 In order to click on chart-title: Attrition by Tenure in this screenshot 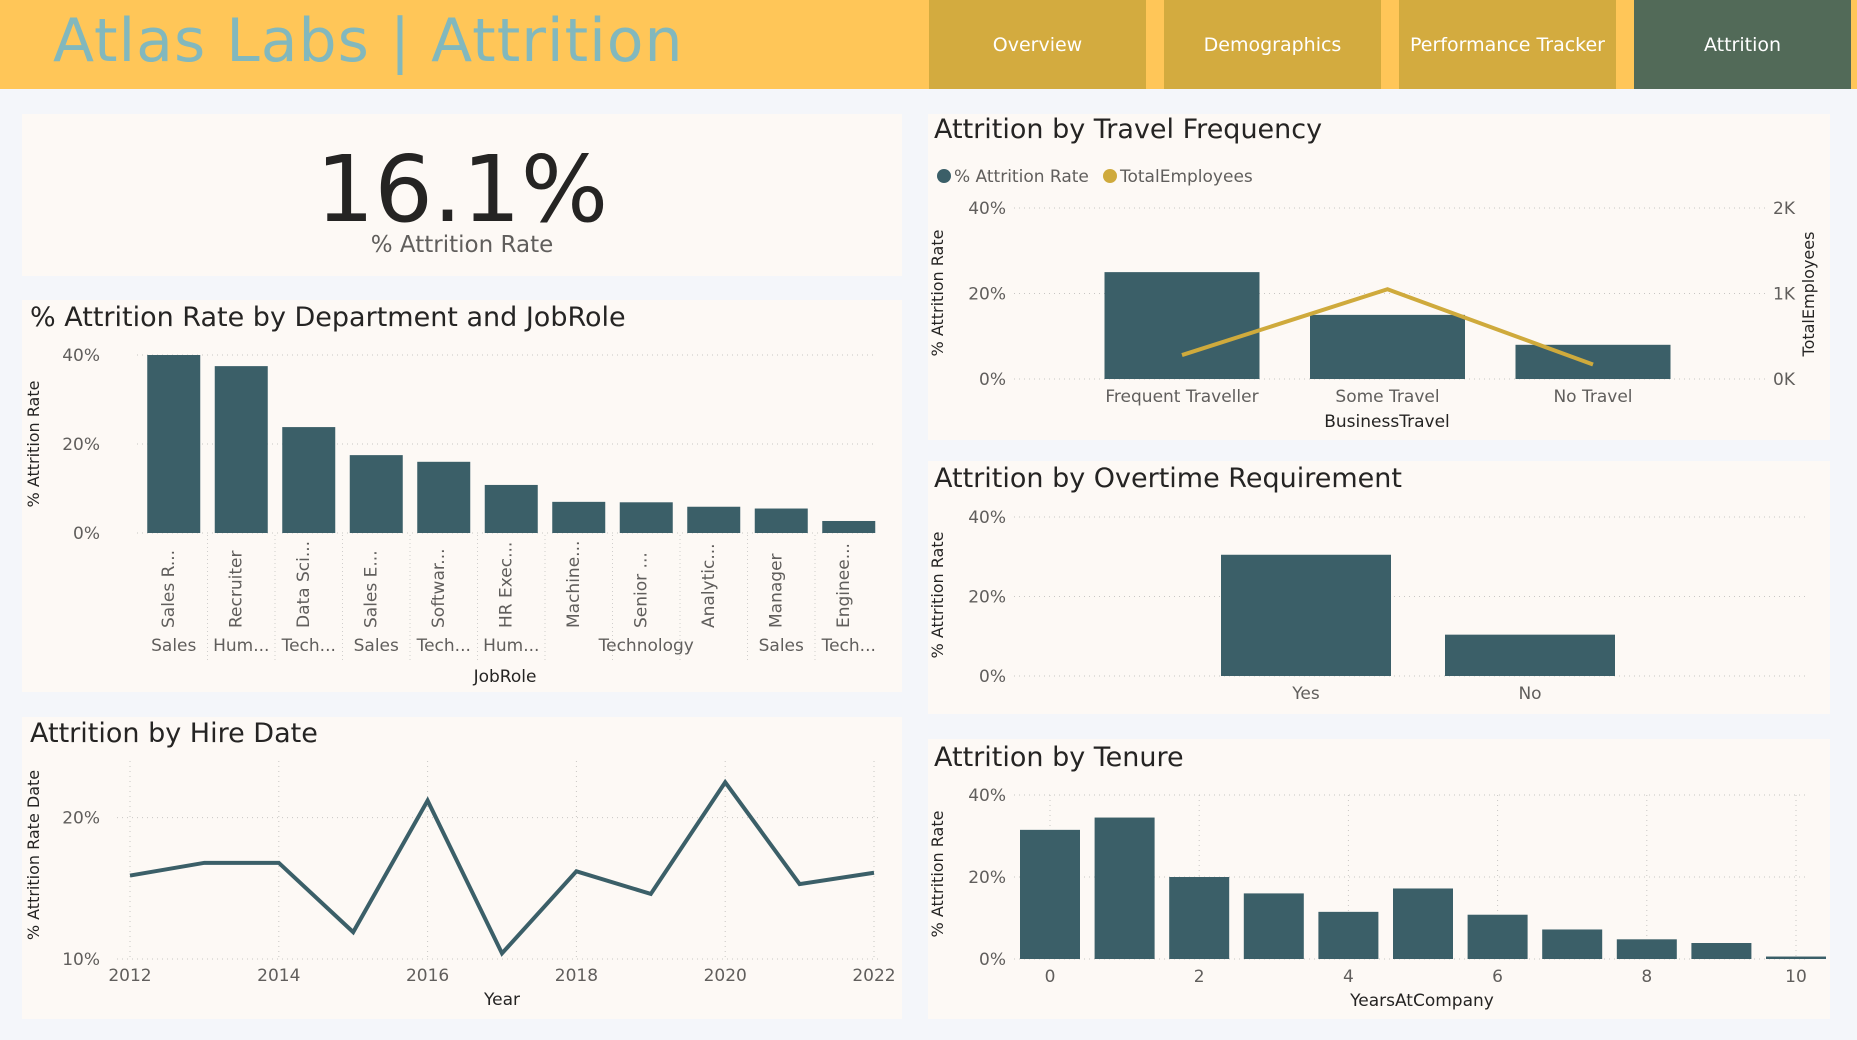, I will do `click(1059, 757)`.